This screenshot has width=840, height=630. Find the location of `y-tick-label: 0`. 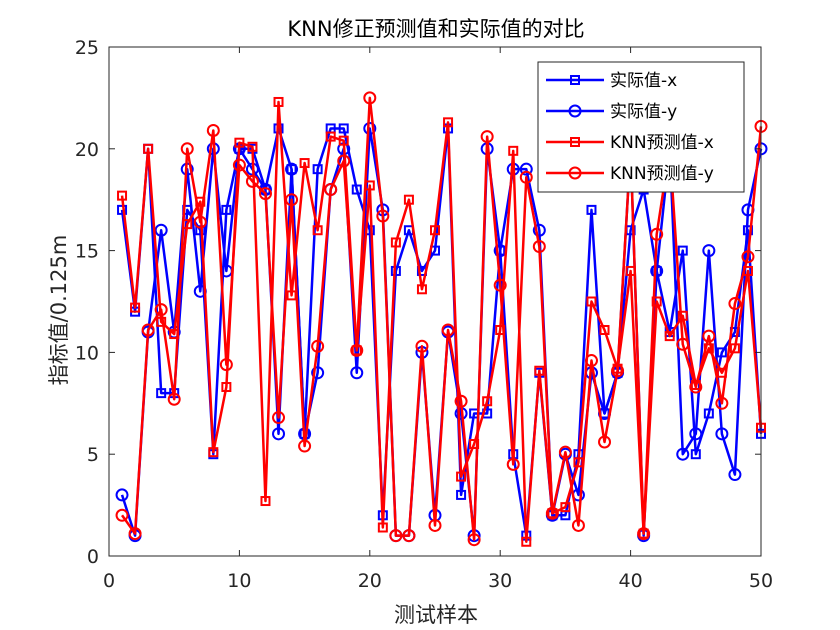

y-tick-label: 0 is located at coordinates (93, 557).